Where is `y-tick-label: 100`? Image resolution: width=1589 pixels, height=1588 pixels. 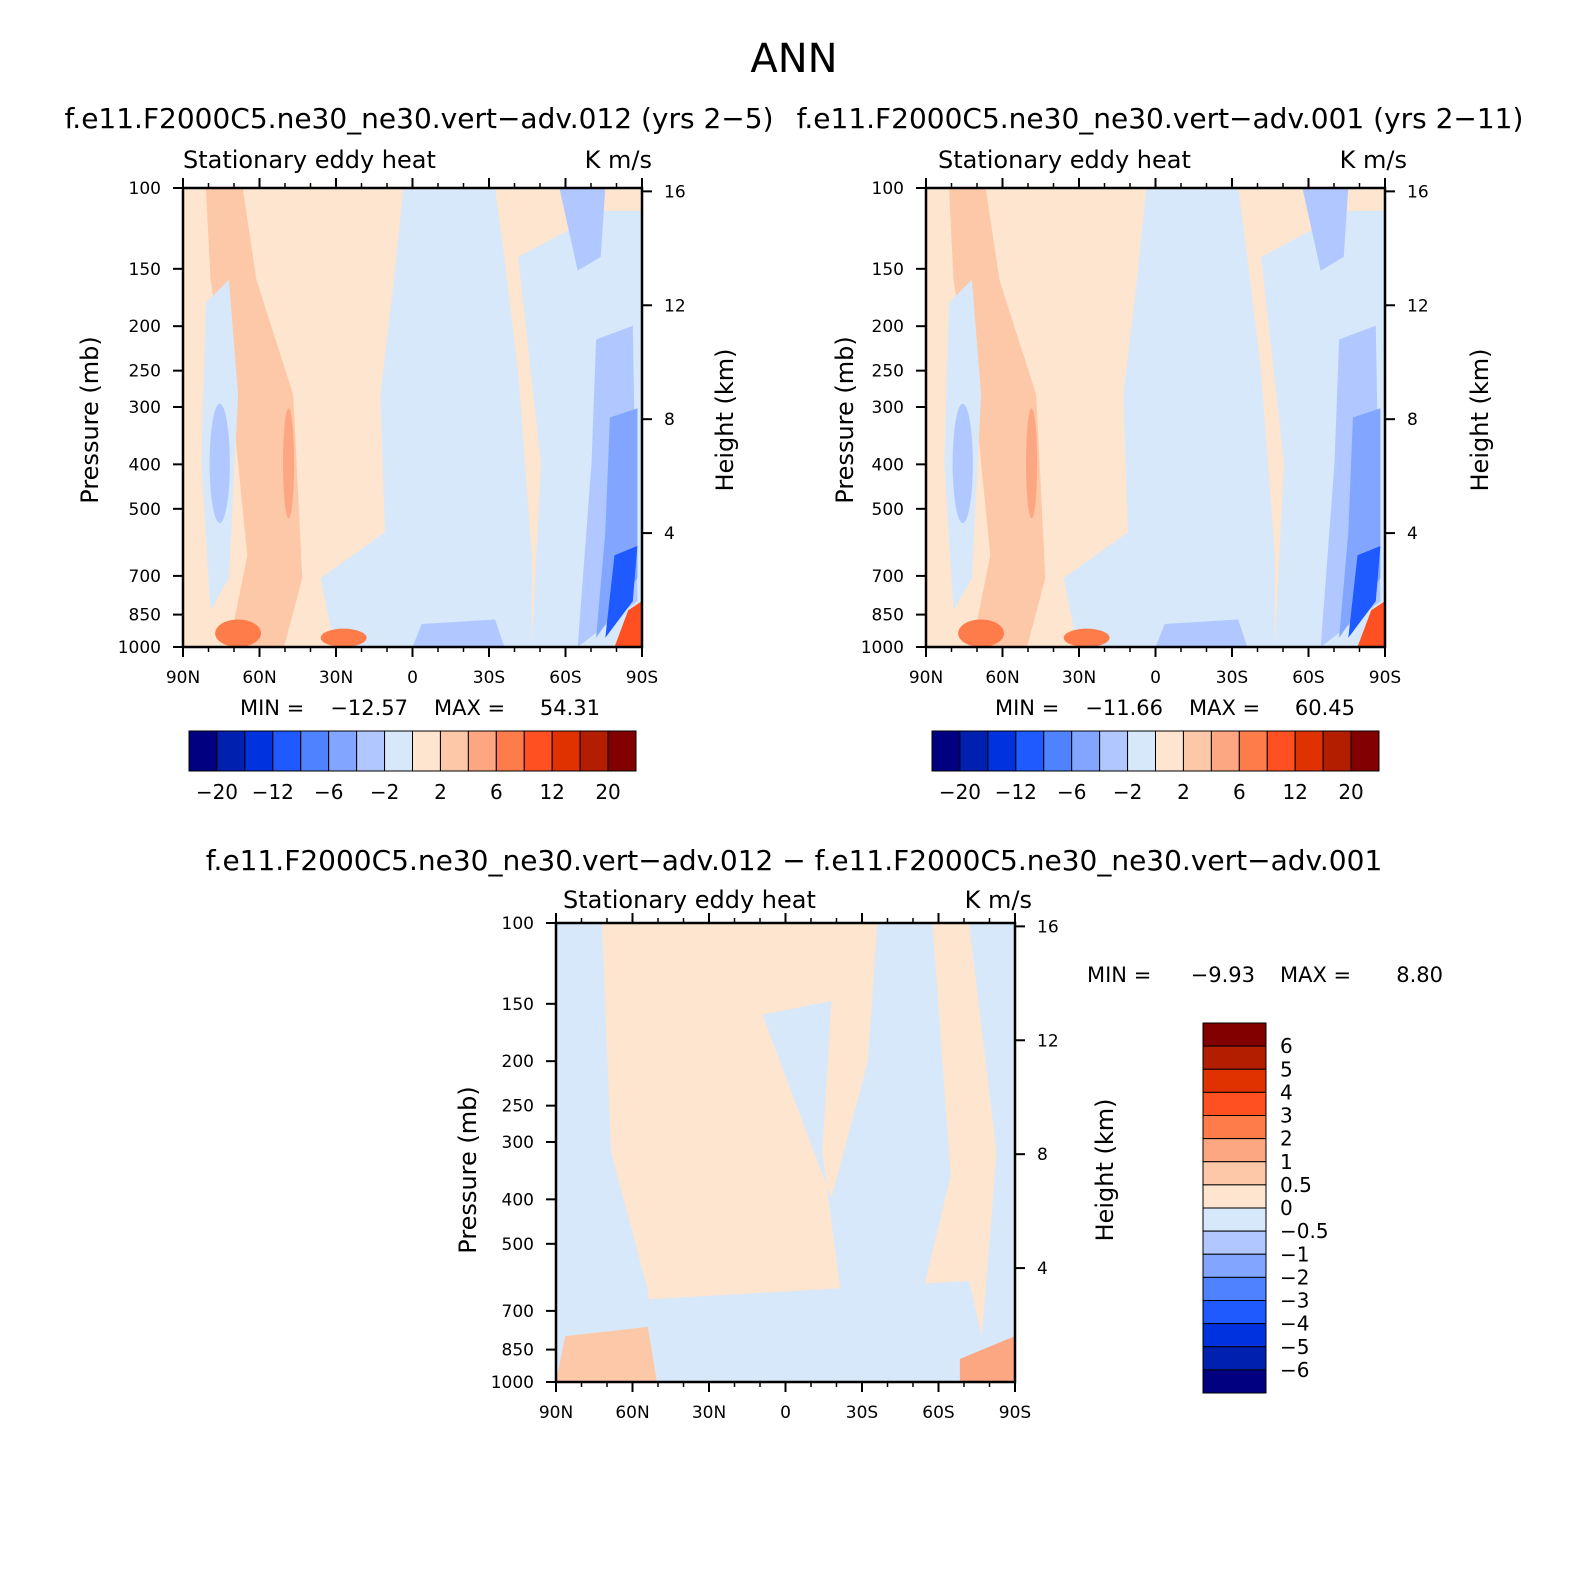 y-tick-label: 100 is located at coordinates (145, 189).